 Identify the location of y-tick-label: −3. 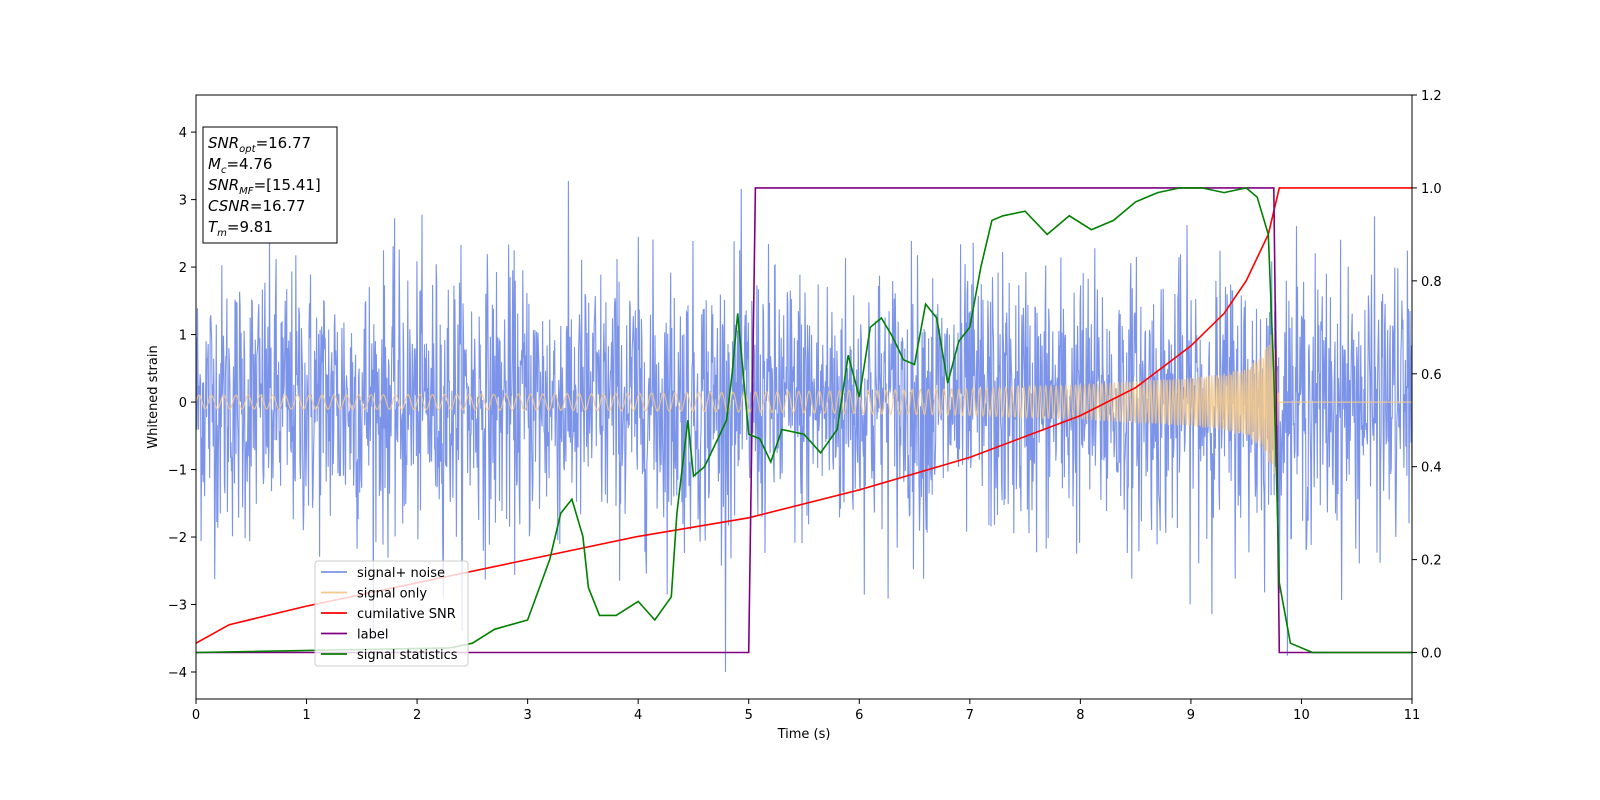
(177, 606).